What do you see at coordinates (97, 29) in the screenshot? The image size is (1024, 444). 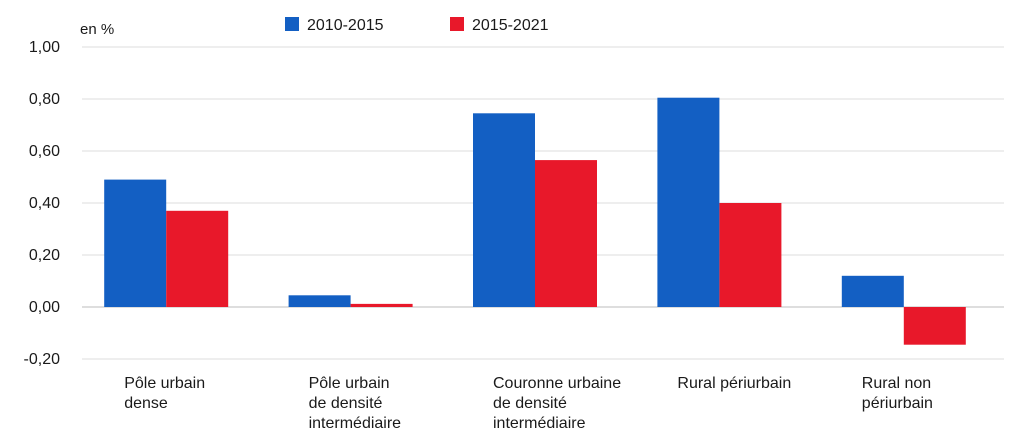 I see `unit-label: en %` at bounding box center [97, 29].